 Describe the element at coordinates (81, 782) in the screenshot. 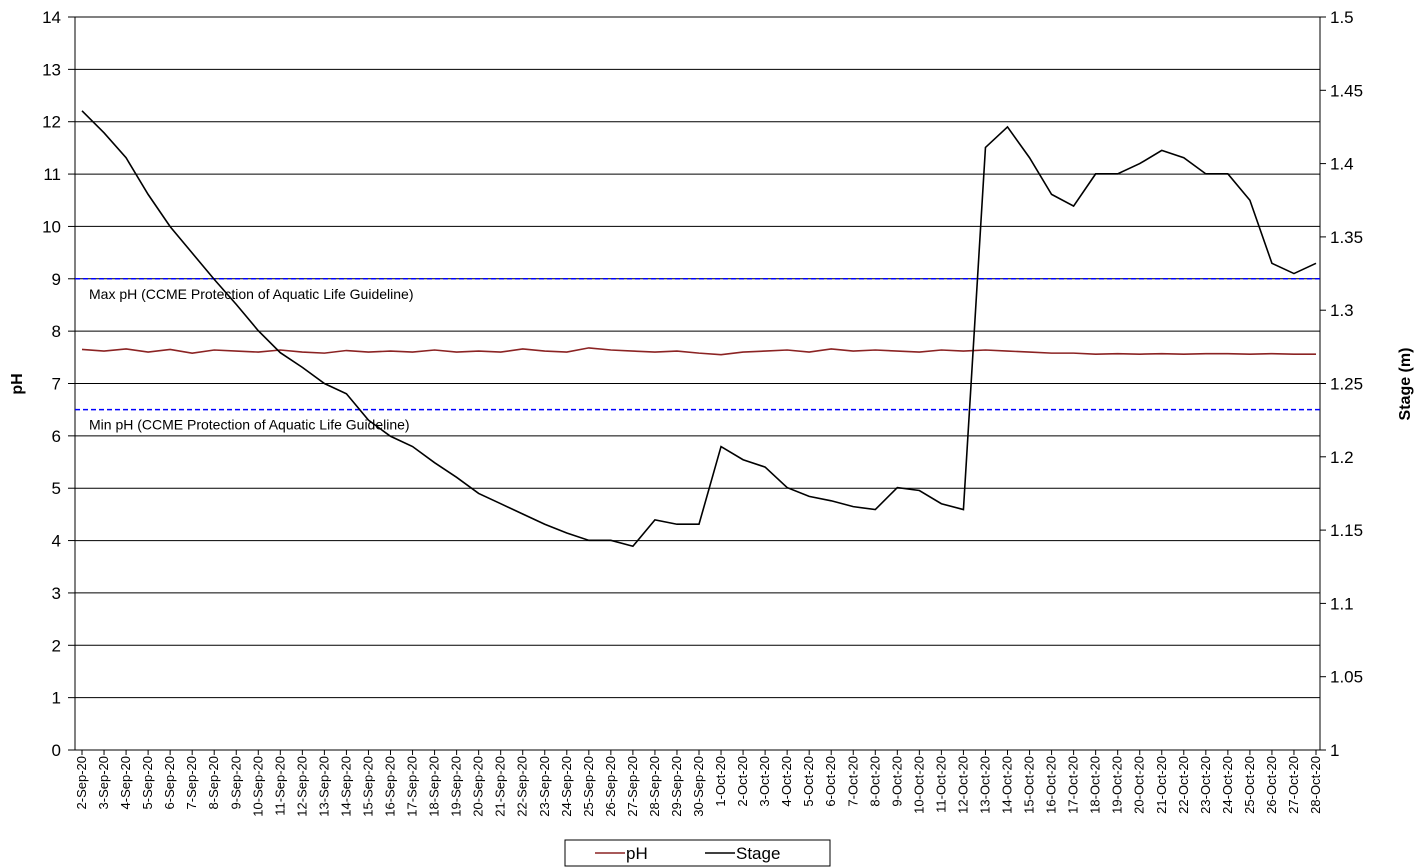

I see `x-tick-label: 2-Sep-20` at that location.